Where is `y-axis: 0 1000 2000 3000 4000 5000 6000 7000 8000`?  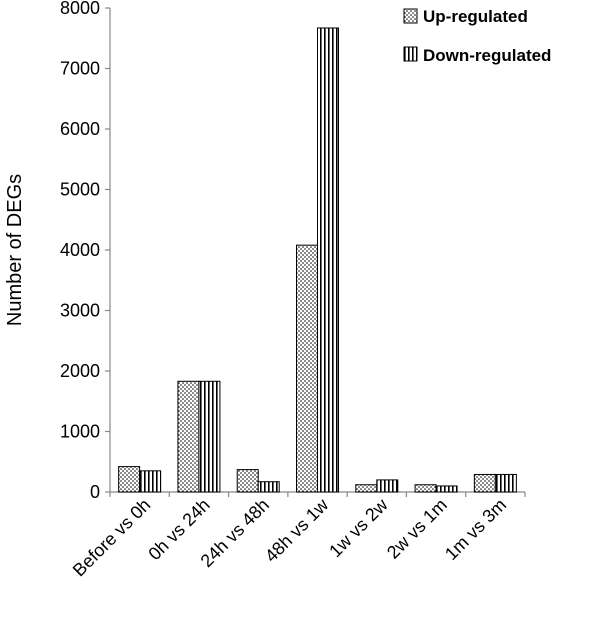 y-axis: 0 1000 2000 3000 4000 5000 6000 7000 8000 is located at coordinates (85, 251).